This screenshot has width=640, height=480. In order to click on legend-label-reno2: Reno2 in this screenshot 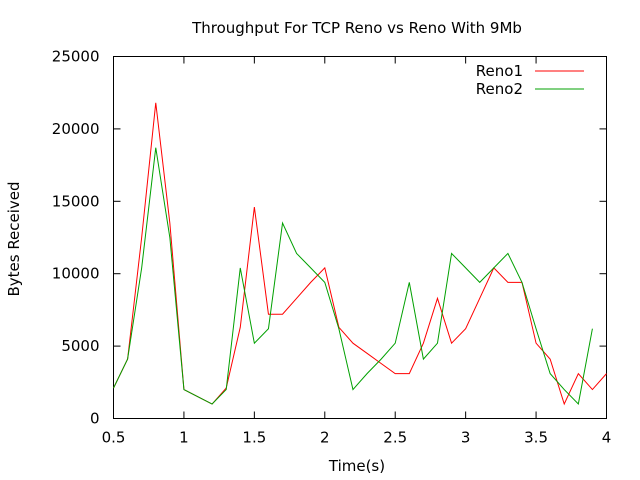, I will do `click(499, 89)`.